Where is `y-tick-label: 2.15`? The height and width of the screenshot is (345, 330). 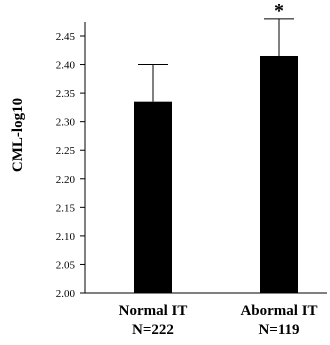 y-tick-label: 2.15 is located at coordinates (66, 208).